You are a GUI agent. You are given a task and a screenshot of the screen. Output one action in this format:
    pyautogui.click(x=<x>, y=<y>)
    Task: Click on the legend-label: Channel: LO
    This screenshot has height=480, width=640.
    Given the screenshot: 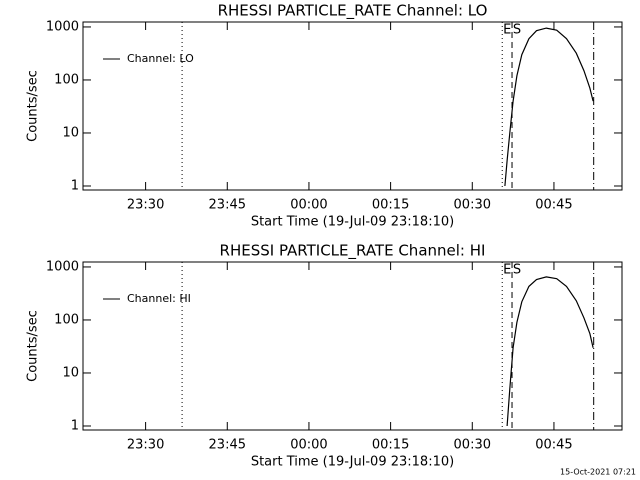 What is the action you would take?
    pyautogui.click(x=160, y=58)
    